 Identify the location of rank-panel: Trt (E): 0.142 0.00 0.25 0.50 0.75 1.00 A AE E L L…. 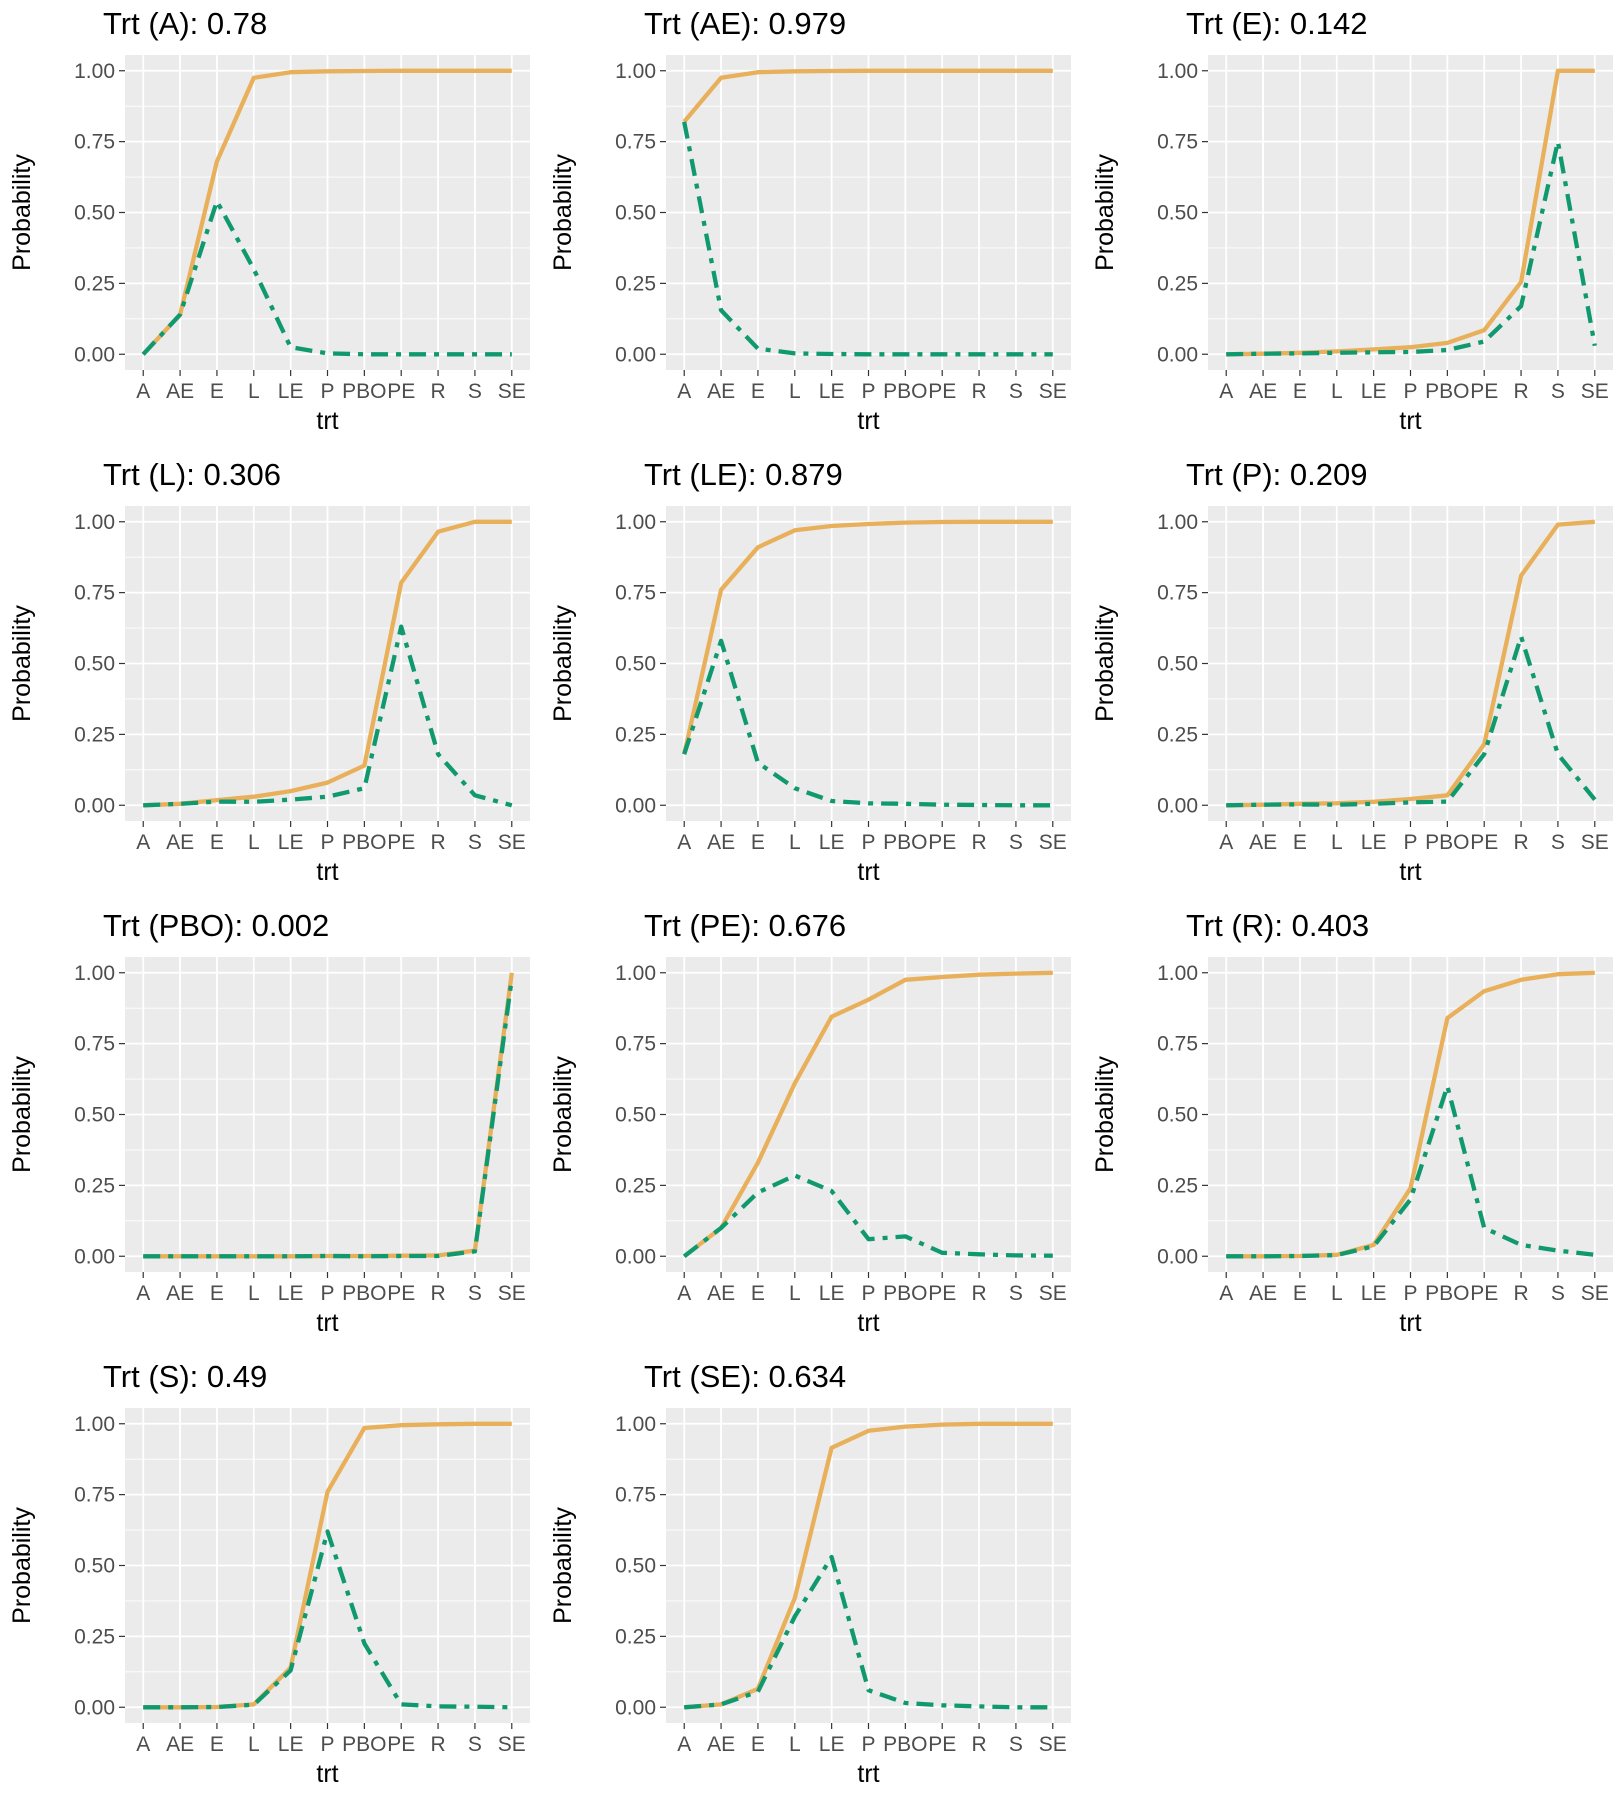
(1352, 220).